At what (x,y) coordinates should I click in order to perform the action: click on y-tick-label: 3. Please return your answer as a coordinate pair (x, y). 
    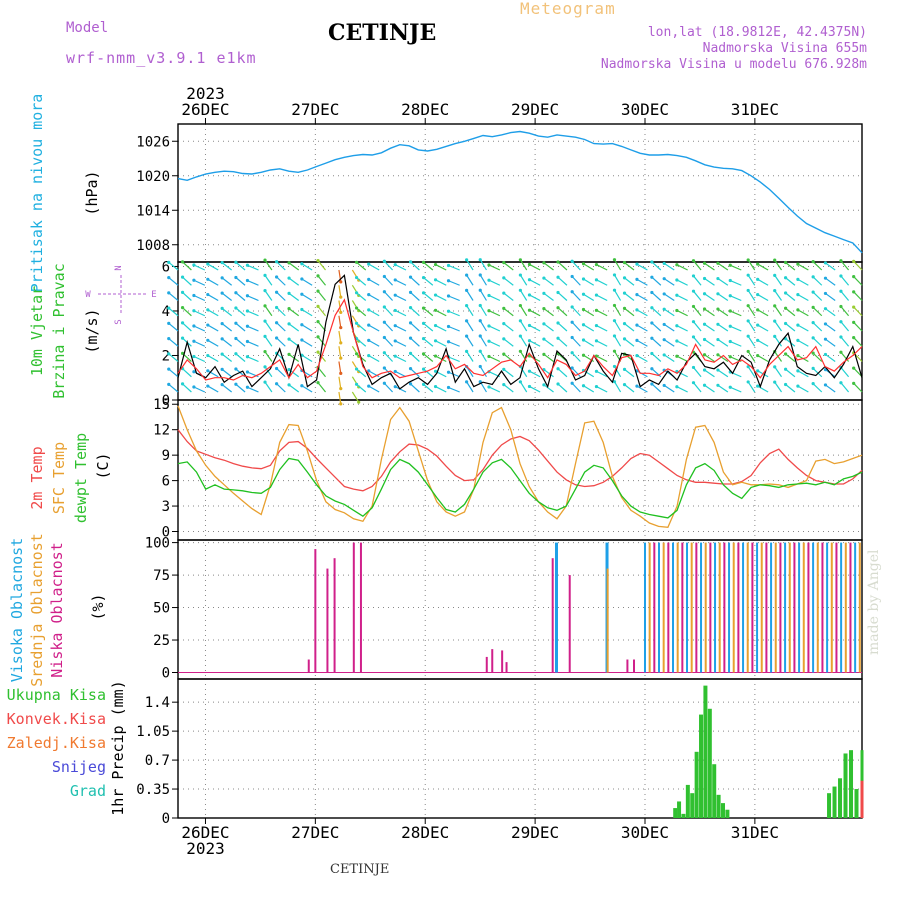
    Looking at the image, I should click on (166, 507).